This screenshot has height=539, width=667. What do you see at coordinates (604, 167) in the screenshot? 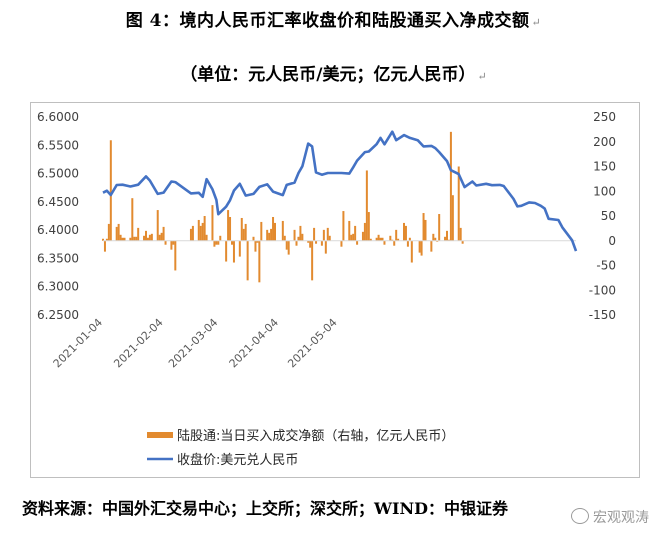
I see `right-axis-tick-label: 150` at bounding box center [604, 167].